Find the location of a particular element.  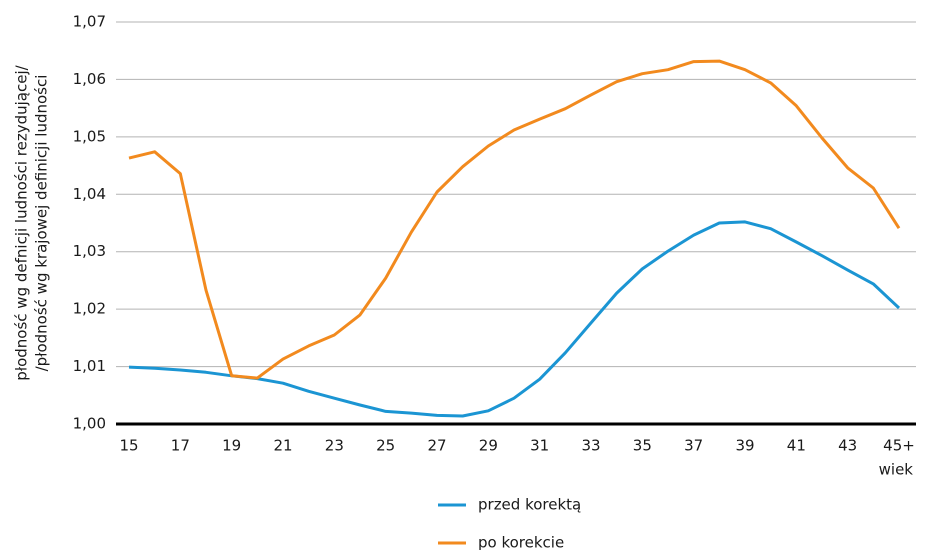

y-tick-label: 1,03 is located at coordinates (89, 251).